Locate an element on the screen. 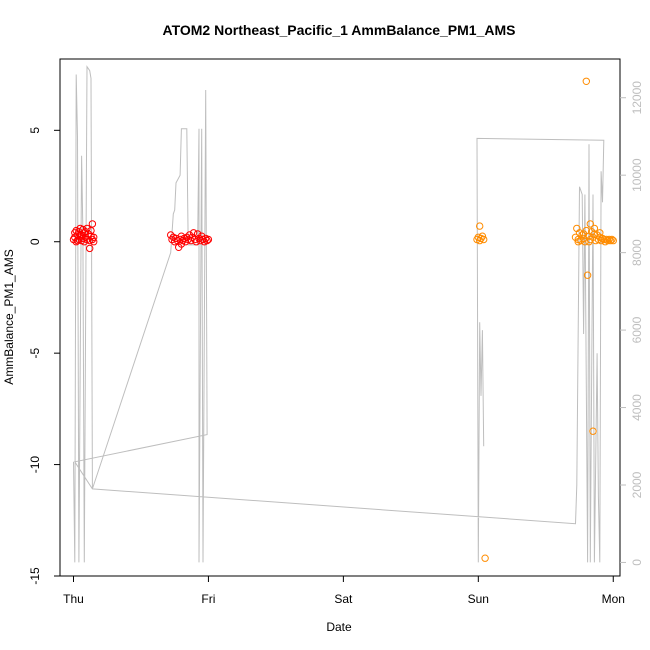  y-axis-label: AmmBalance_PM1_AMS is located at coordinates (9, 316).